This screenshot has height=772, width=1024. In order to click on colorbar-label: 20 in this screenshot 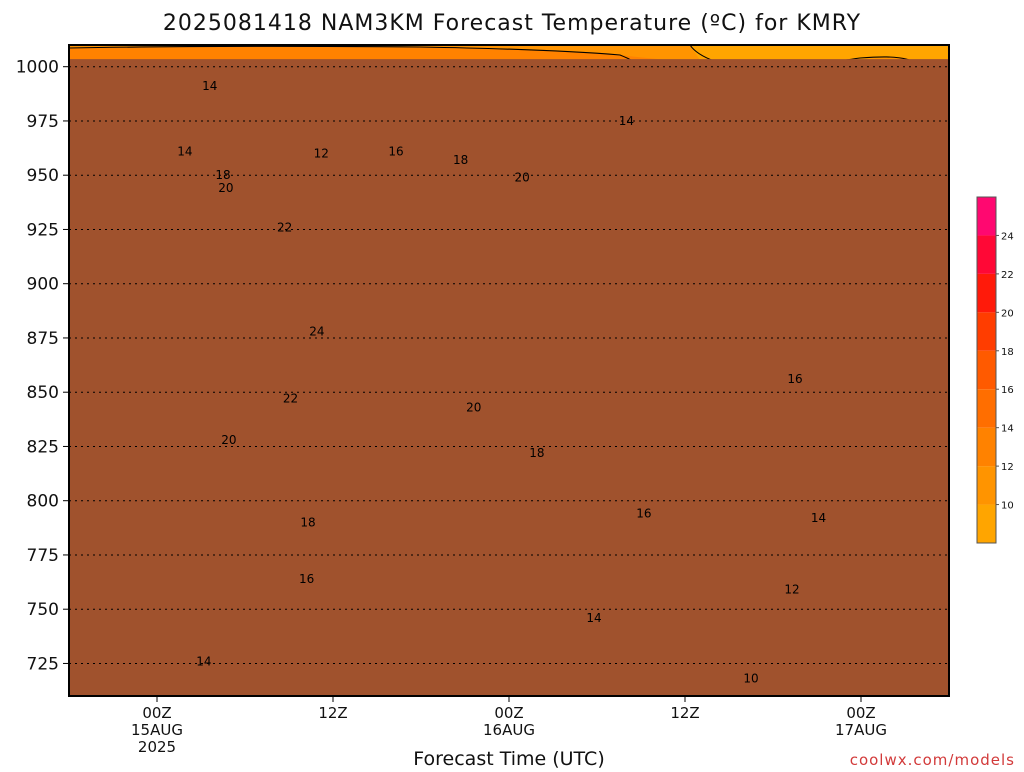, I will do `click(1007, 313)`.